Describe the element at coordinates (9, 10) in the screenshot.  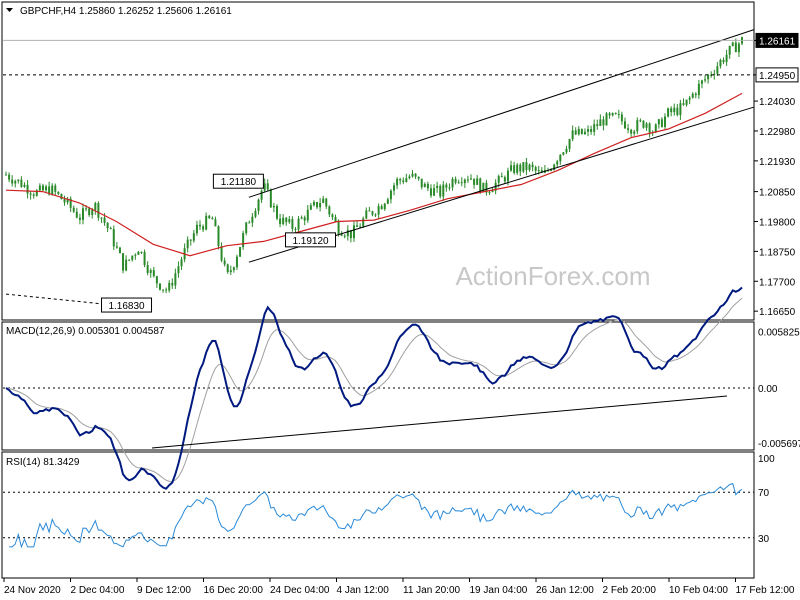
I see `dropdown-arrow-icon` at that location.